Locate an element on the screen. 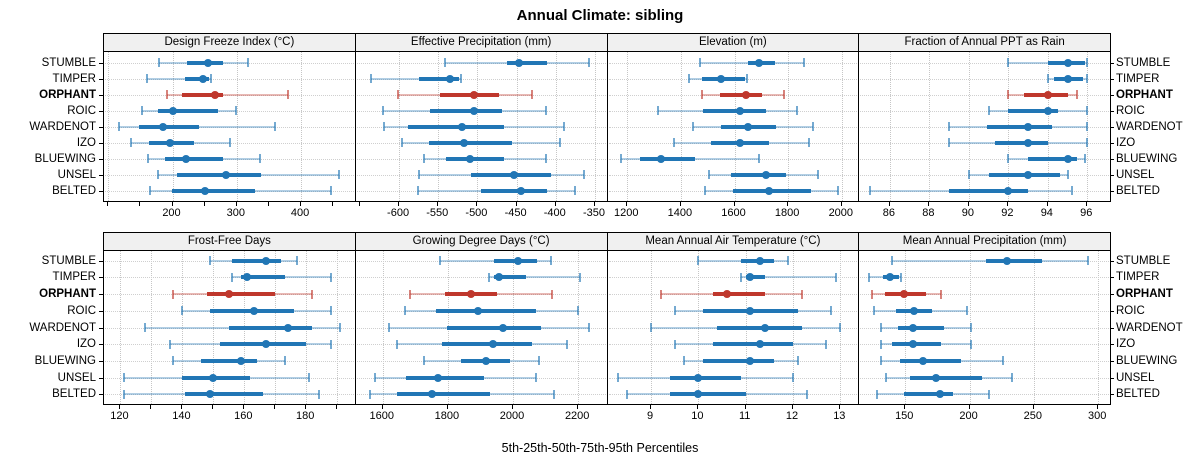 The width and height of the screenshot is (1200, 475). panel-title: Design Freeze Index (°C) is located at coordinates (229, 42).